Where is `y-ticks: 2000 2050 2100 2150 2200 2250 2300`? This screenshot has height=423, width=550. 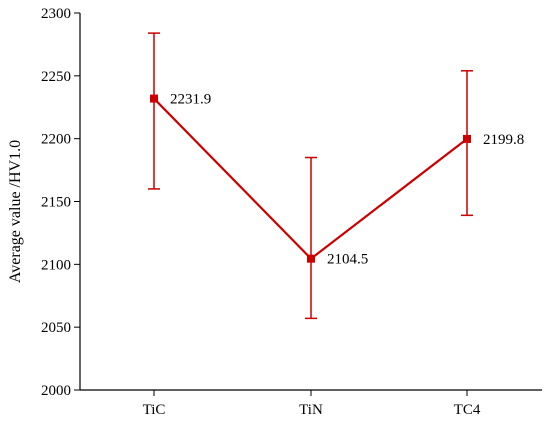
y-ticks: 2000 2050 2100 2150 2200 2250 2300 is located at coordinates (60, 202).